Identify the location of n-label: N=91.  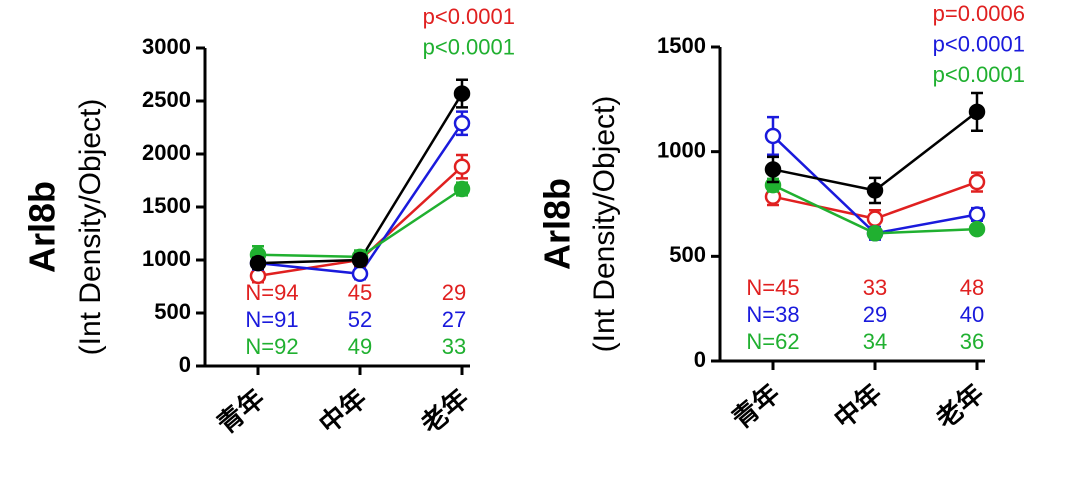
(271, 319).